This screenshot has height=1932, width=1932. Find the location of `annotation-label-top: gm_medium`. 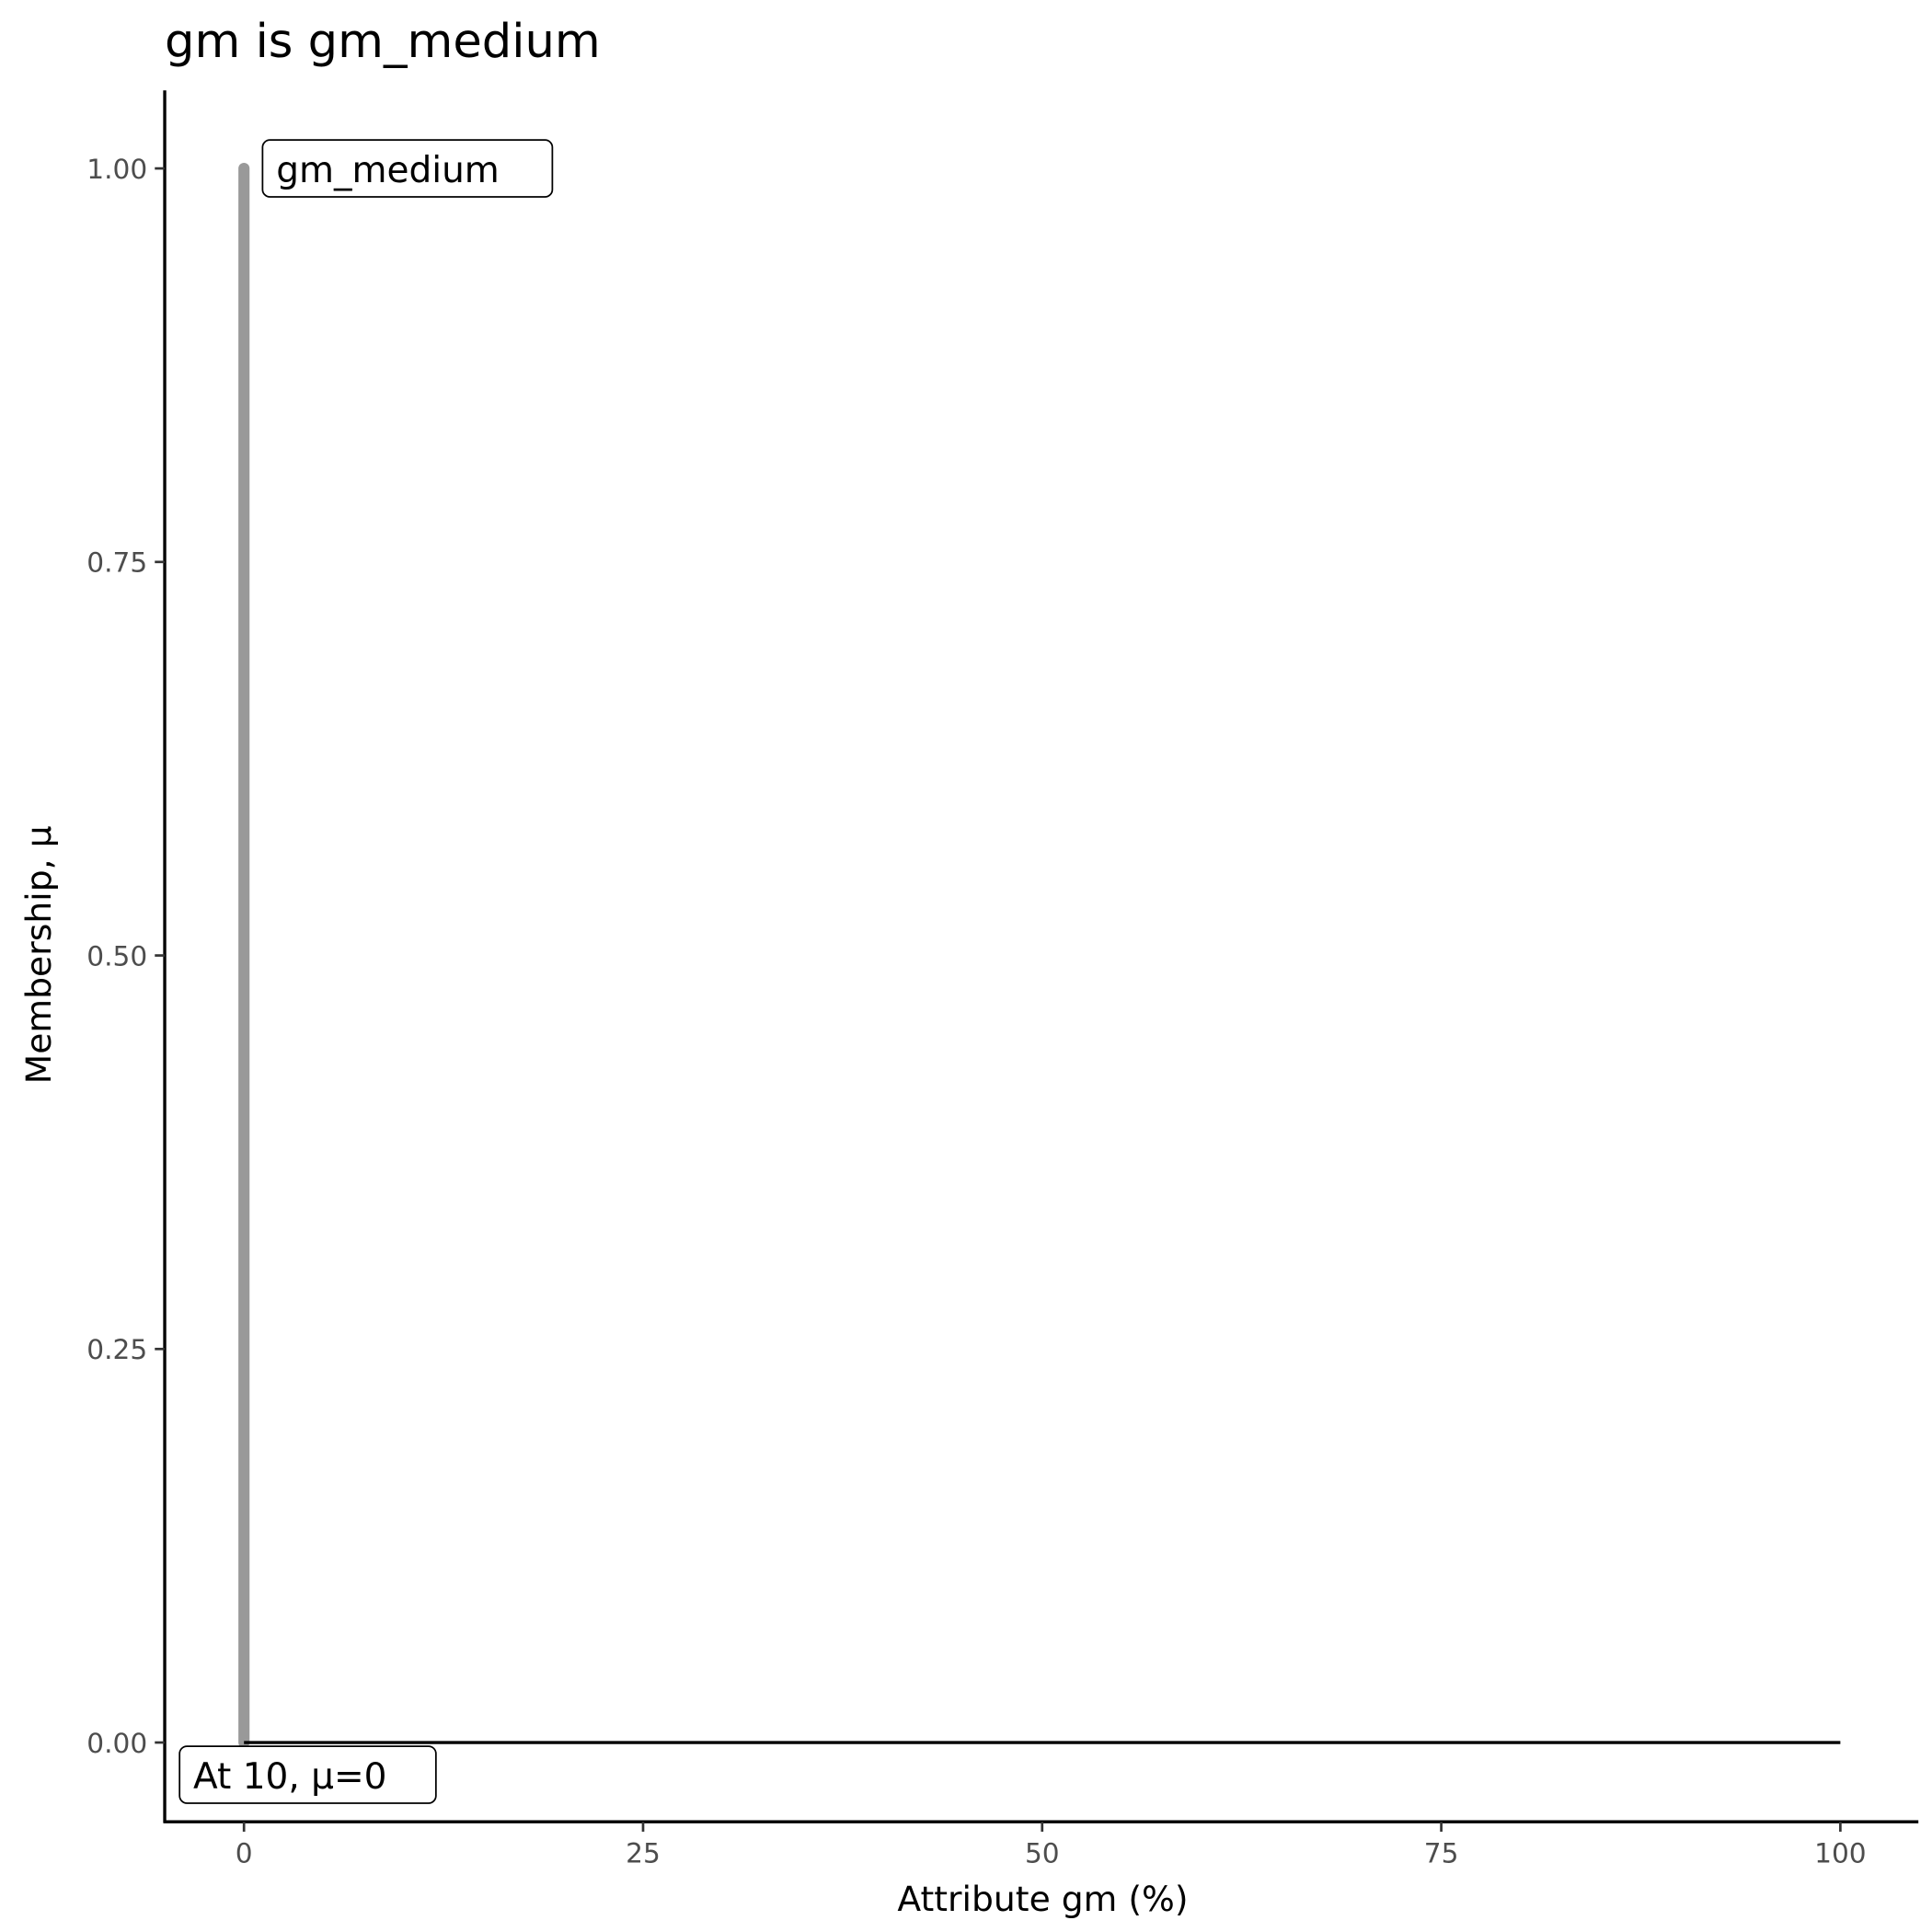

annotation-label-top: gm_medium is located at coordinates (407, 168).